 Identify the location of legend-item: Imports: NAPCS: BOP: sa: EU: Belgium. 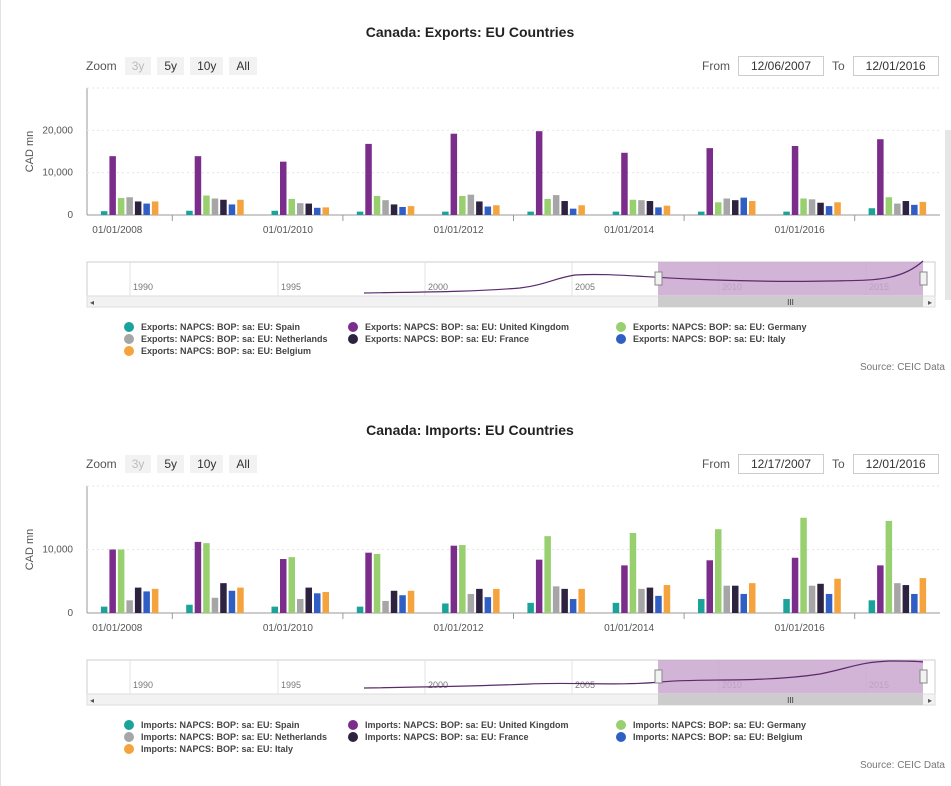
(709, 737).